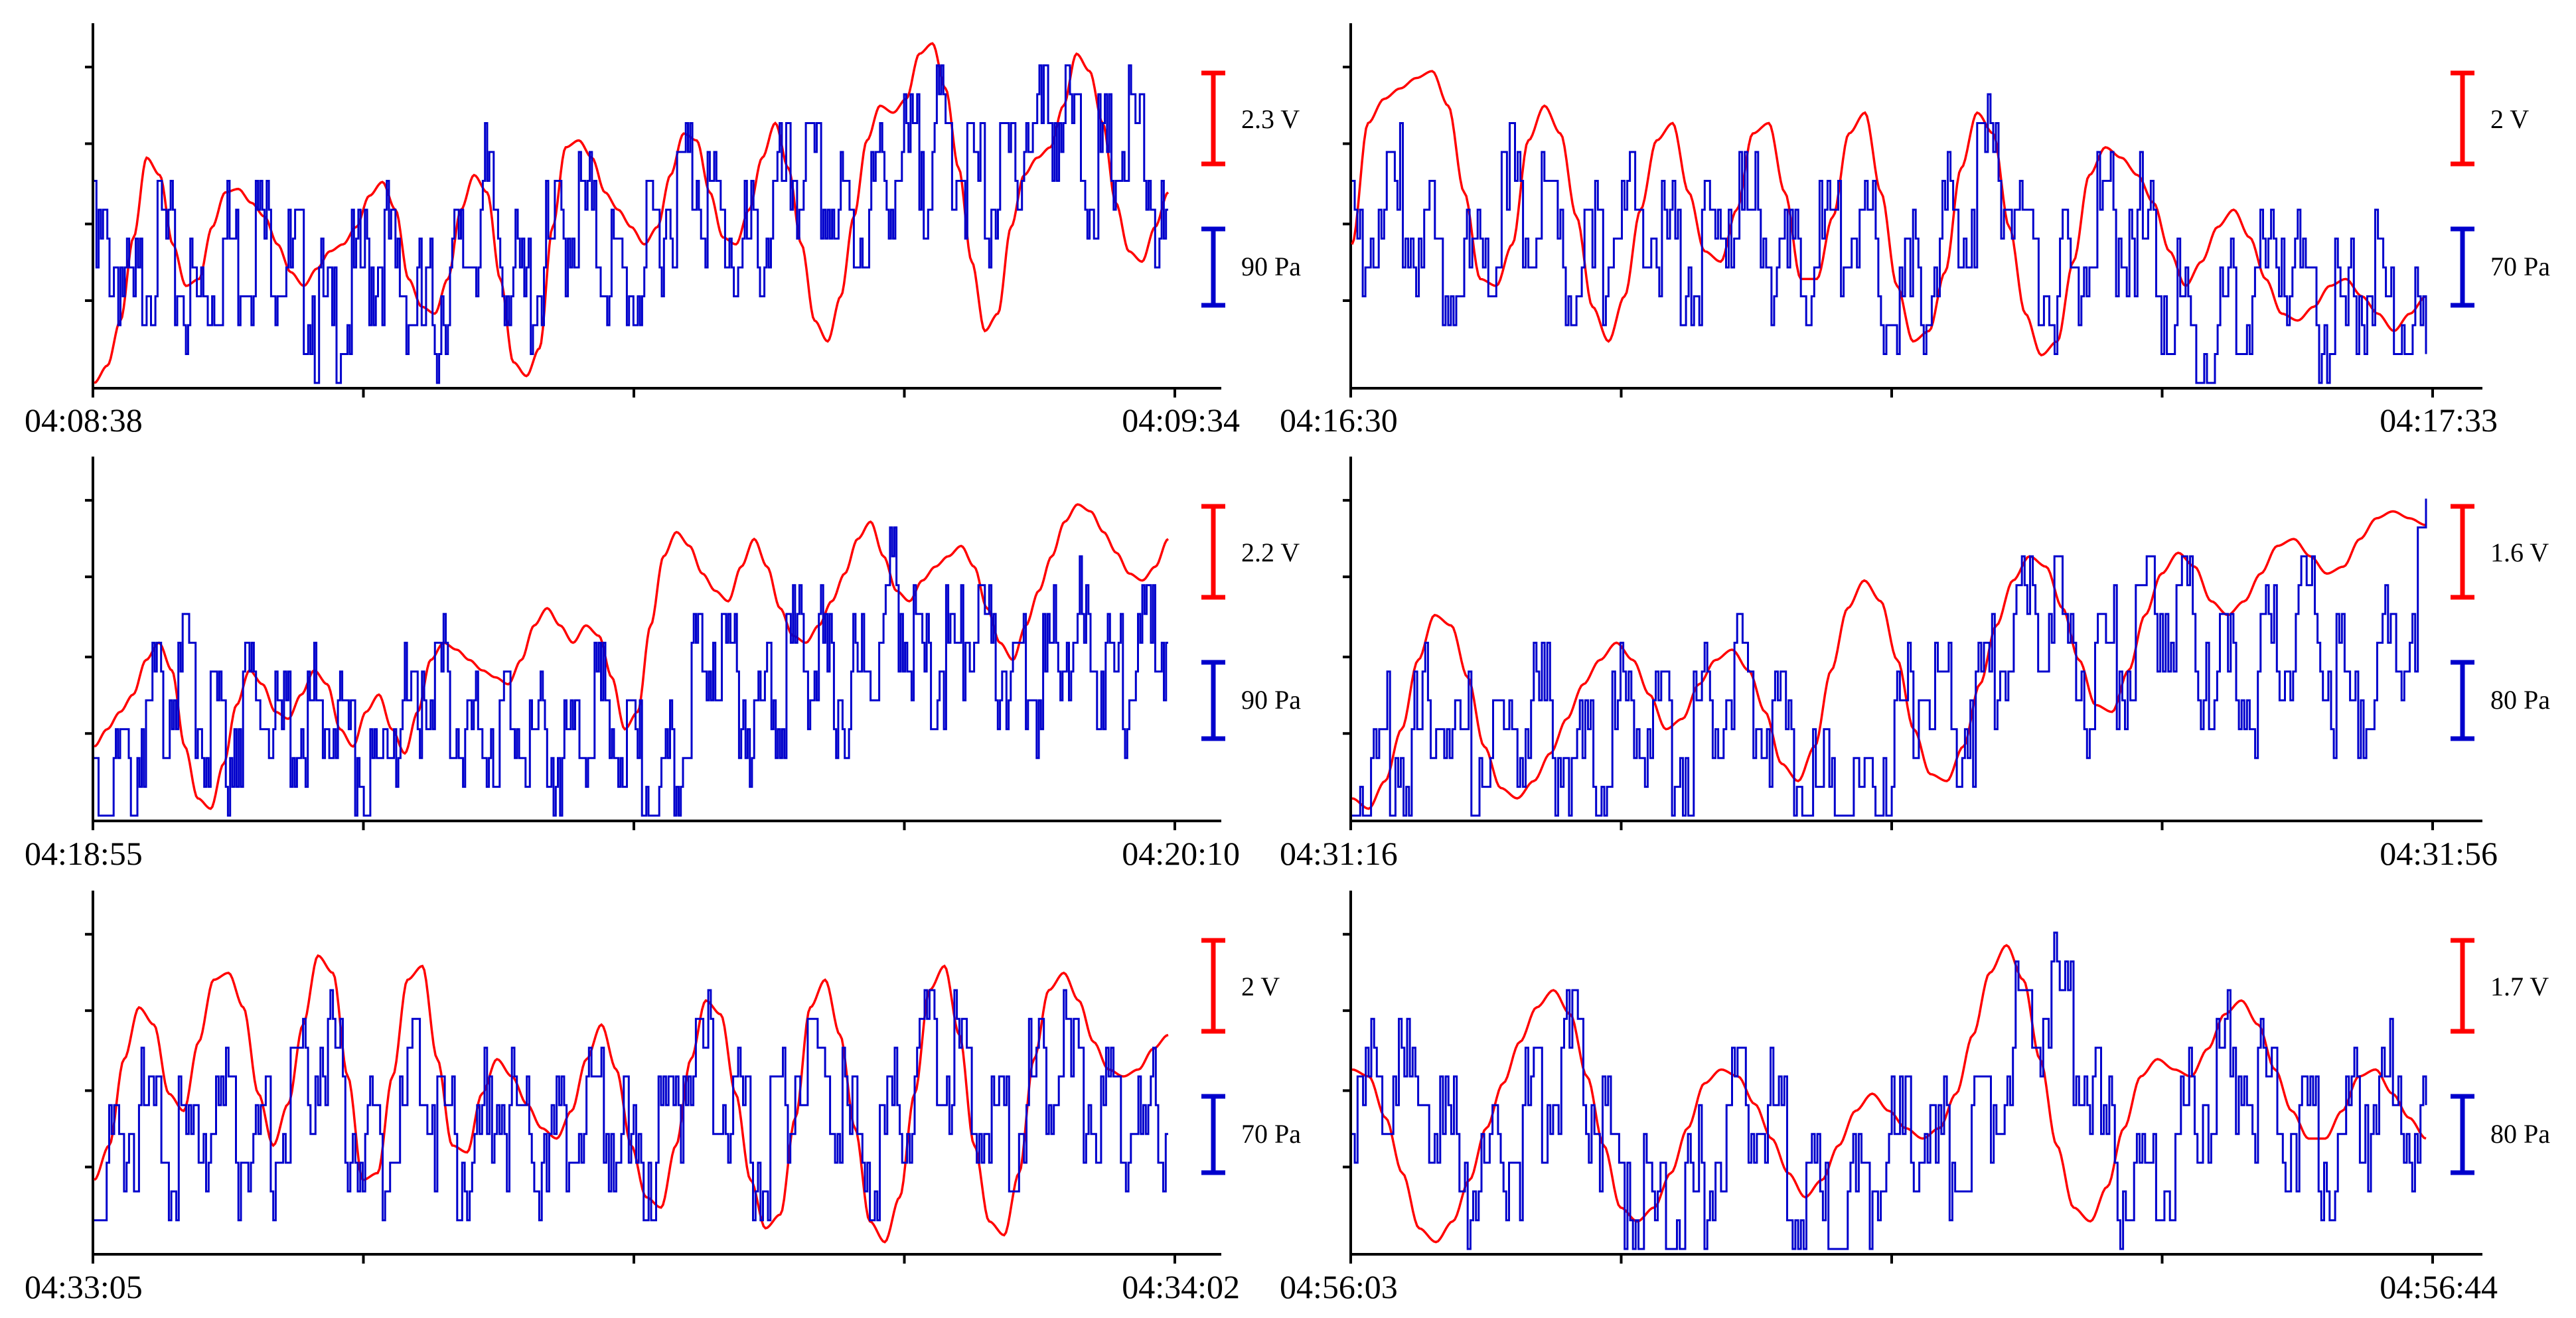 The height and width of the screenshot is (1318, 2576). I want to click on end-time-label: 04:09:34, so click(1181, 420).